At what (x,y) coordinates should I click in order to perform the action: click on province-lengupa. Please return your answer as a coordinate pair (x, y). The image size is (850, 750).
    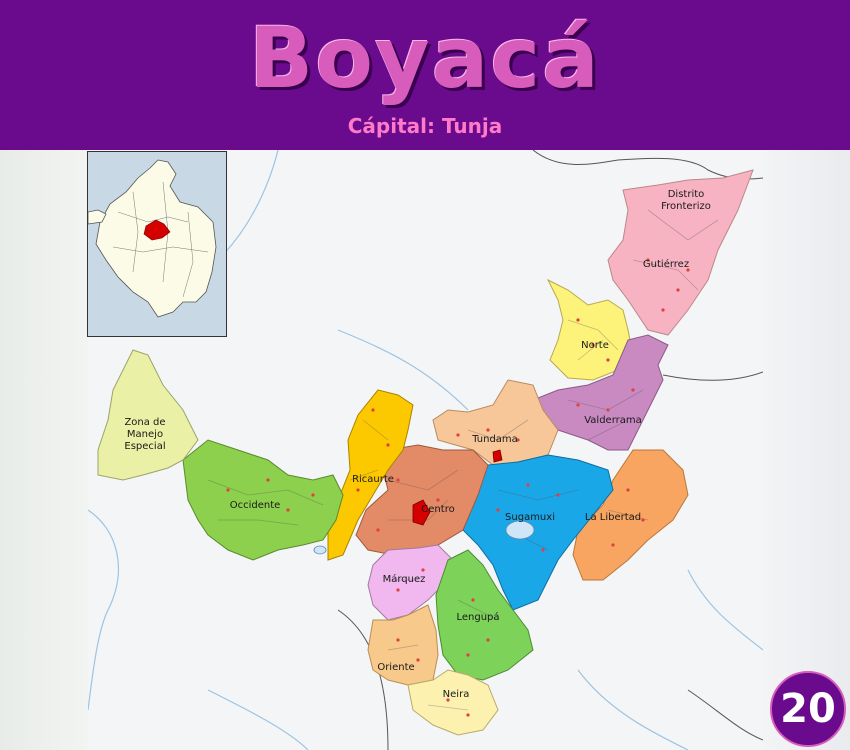
    Looking at the image, I should click on (484, 615).